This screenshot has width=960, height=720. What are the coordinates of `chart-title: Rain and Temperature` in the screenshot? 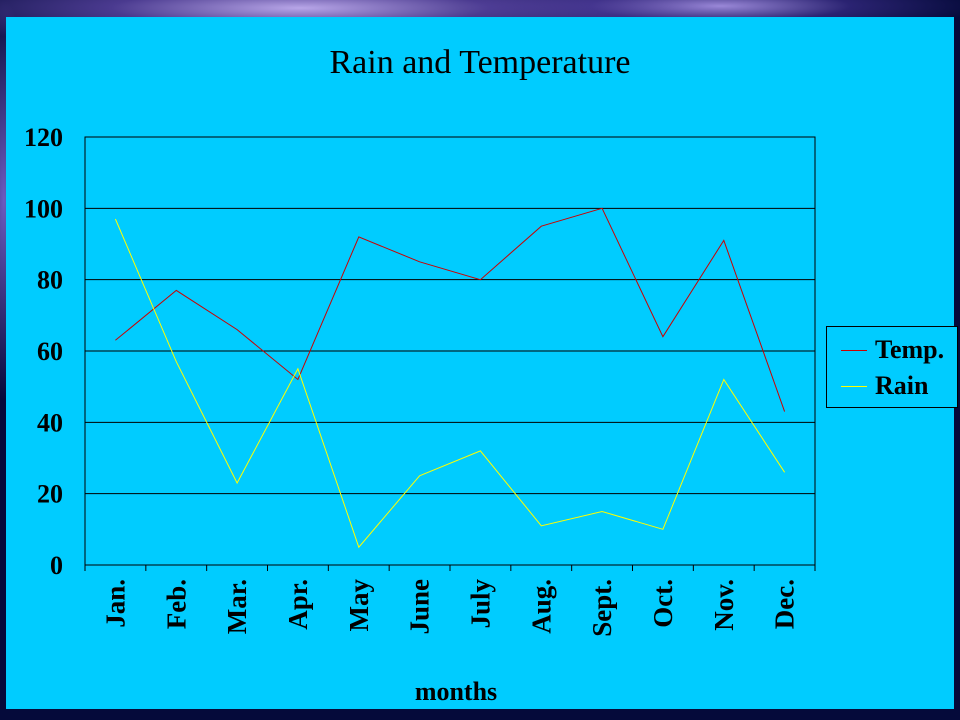 It's located at (480, 62).